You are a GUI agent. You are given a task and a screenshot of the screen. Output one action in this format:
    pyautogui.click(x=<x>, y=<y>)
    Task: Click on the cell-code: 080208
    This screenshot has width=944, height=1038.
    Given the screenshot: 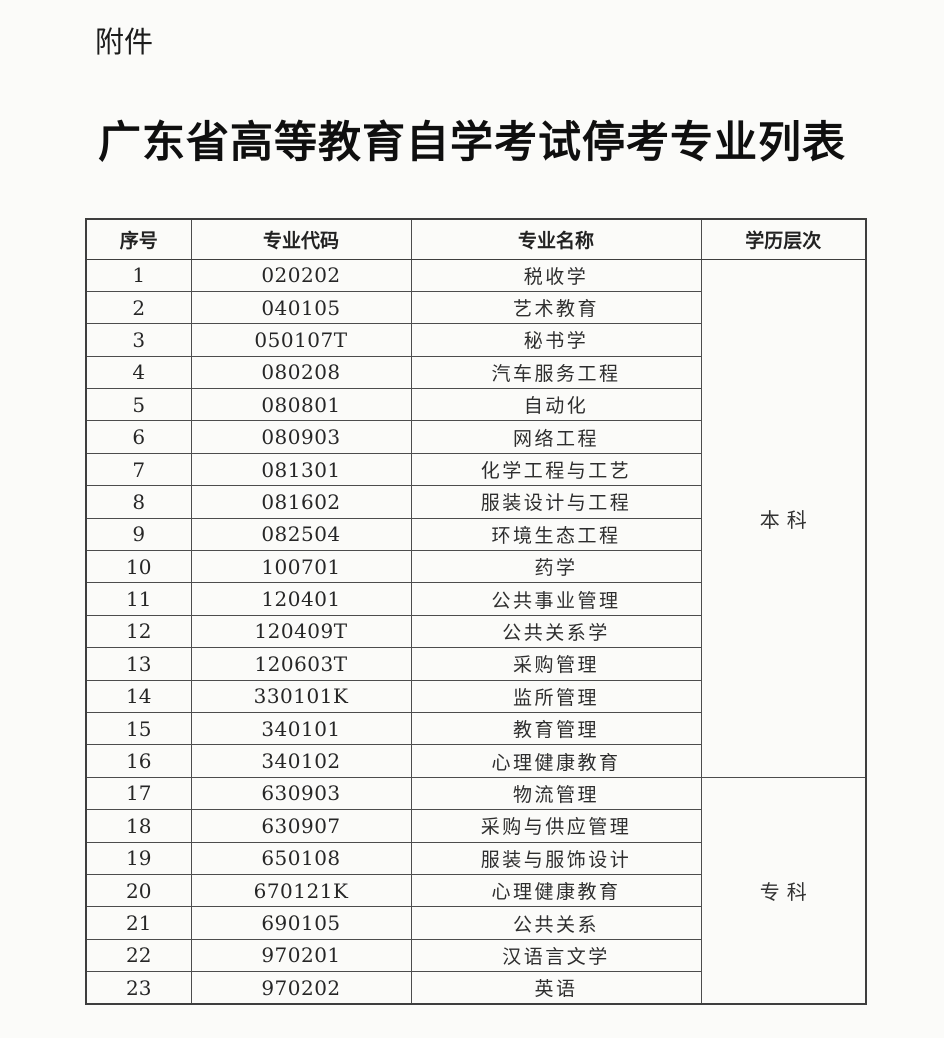 What is the action you would take?
    pyautogui.click(x=301, y=372)
    